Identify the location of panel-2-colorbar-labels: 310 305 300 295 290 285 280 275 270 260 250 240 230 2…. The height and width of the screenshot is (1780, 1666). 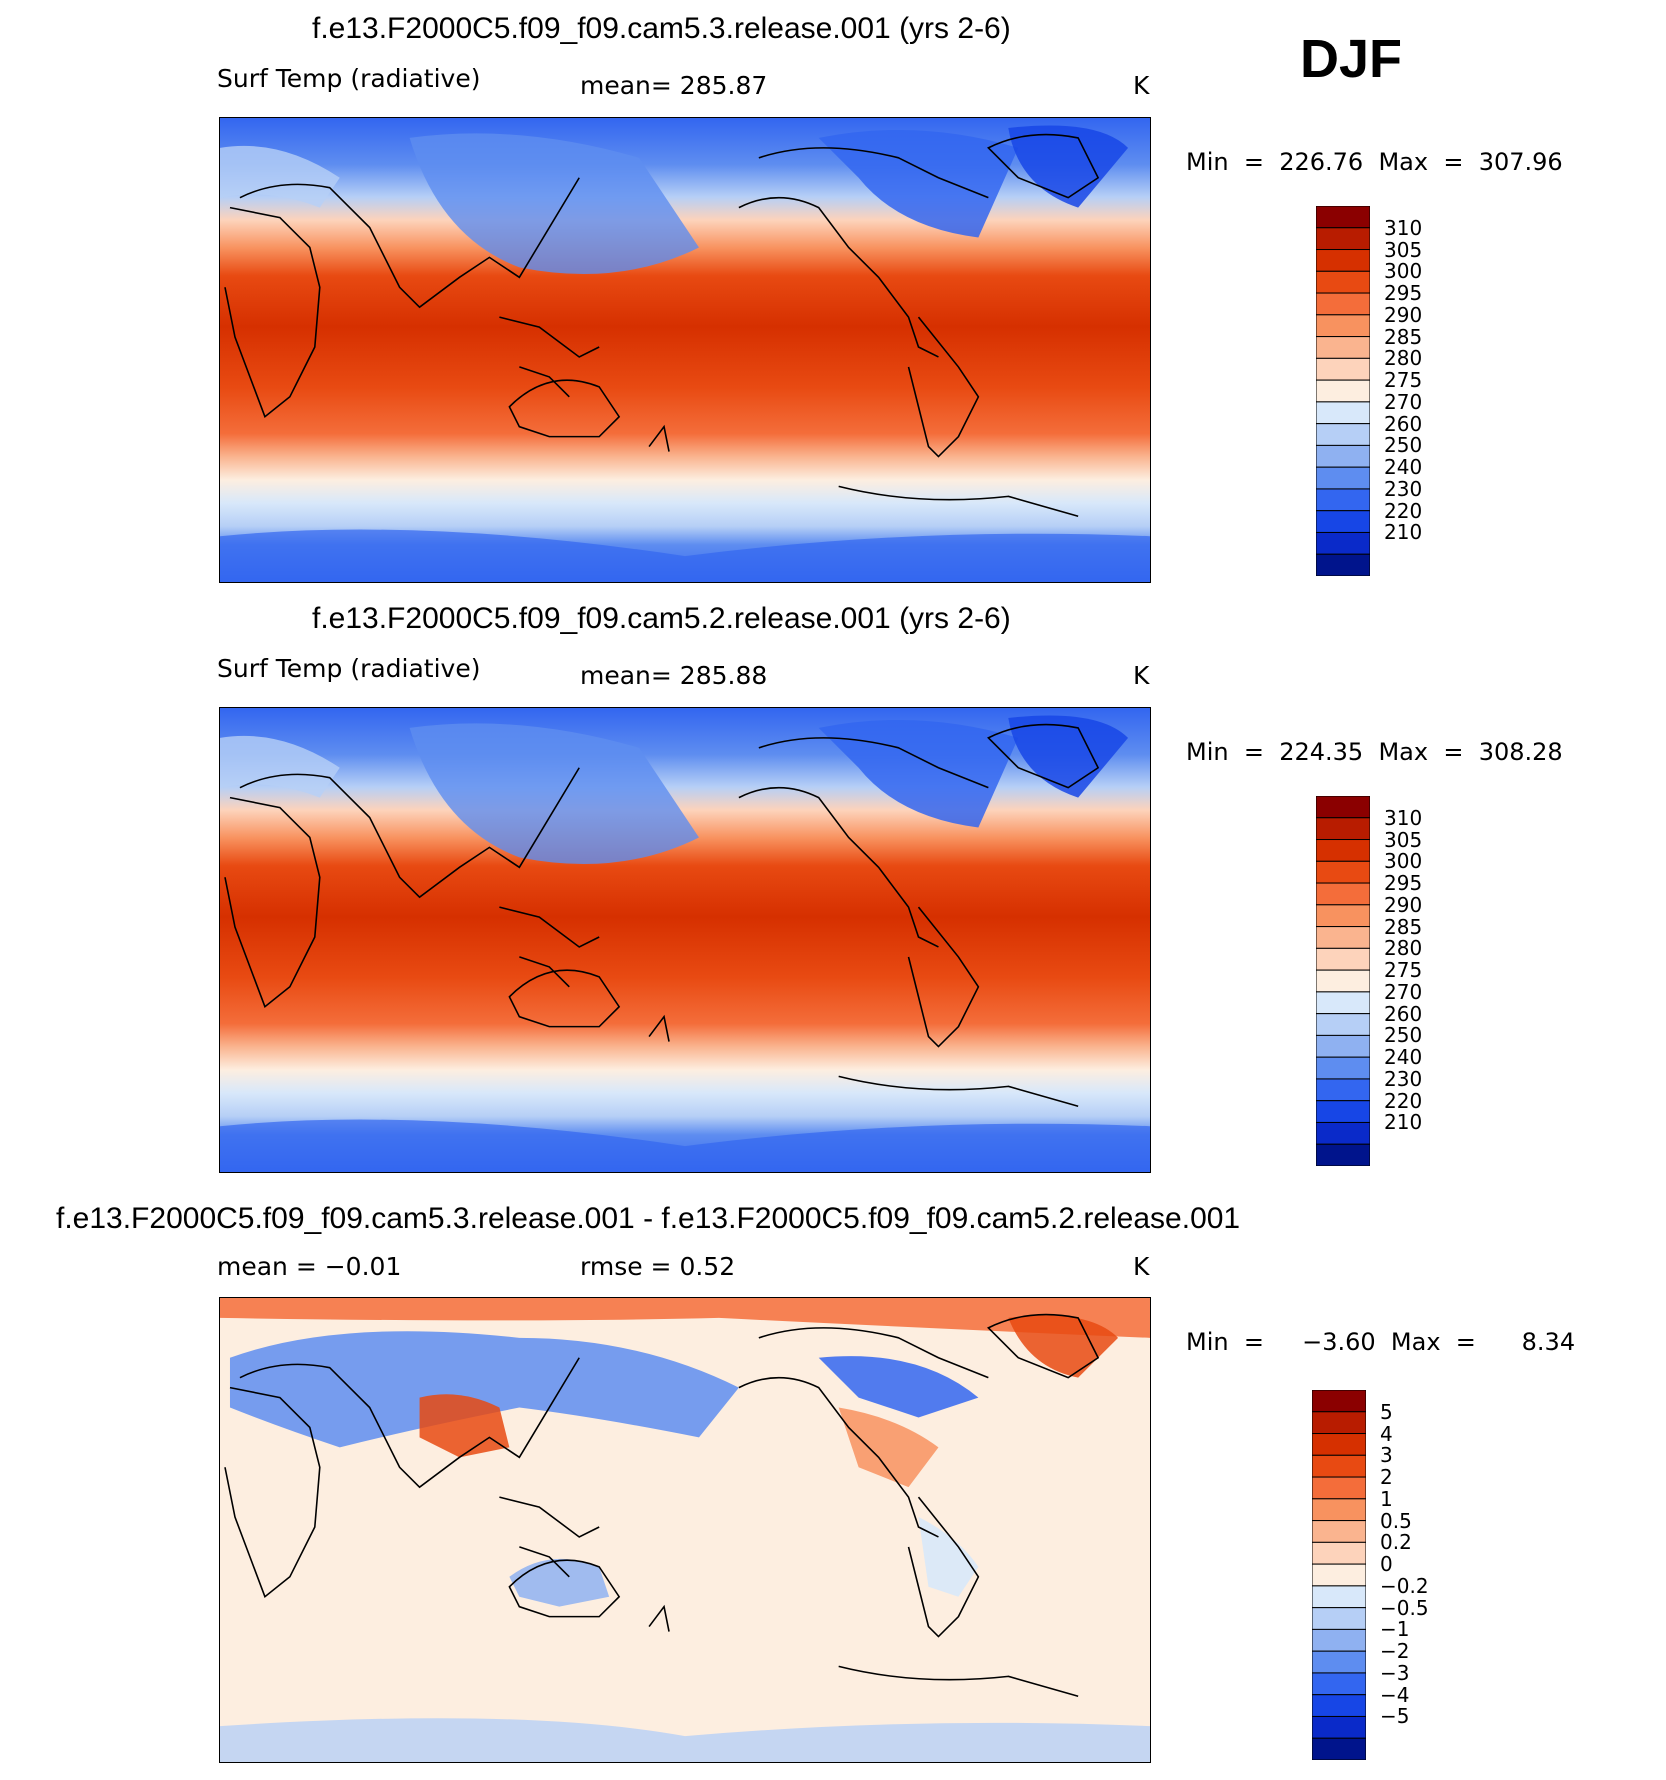
(1424, 981).